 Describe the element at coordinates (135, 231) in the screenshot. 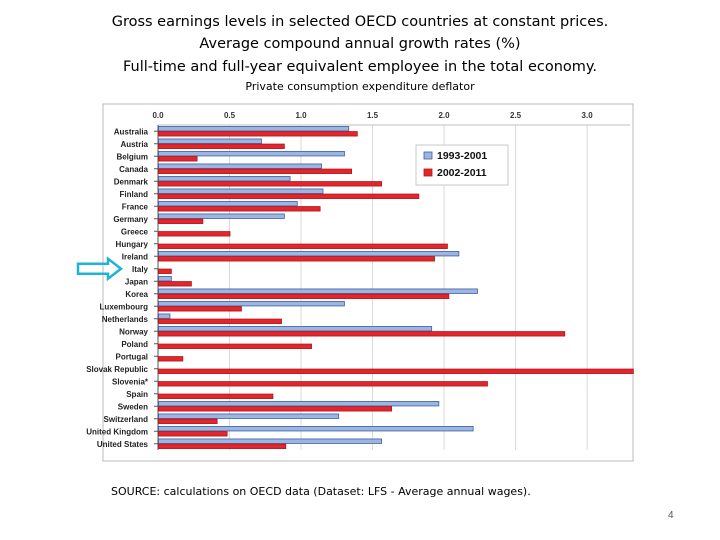

I see `y-category-label: Greece` at that location.